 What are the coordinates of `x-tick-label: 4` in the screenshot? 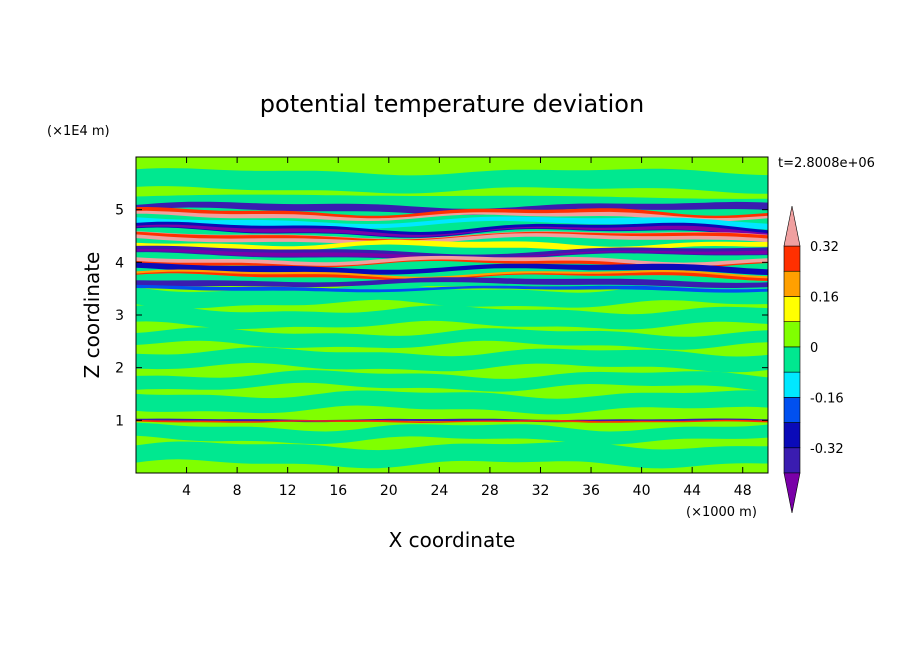 It's located at (186, 491).